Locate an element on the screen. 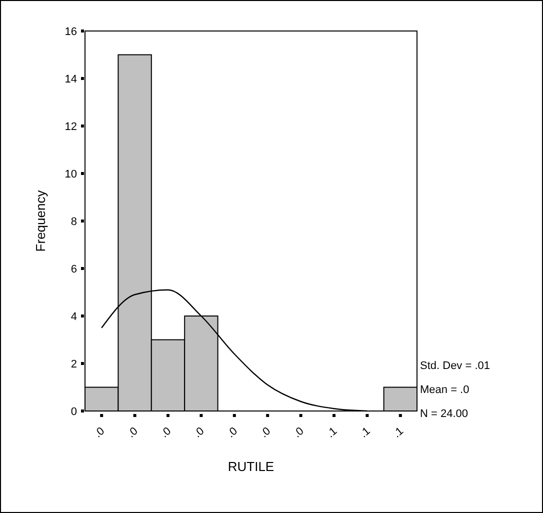 The width and height of the screenshot is (543, 513). y-tick-label: 16 is located at coordinates (70, 32).